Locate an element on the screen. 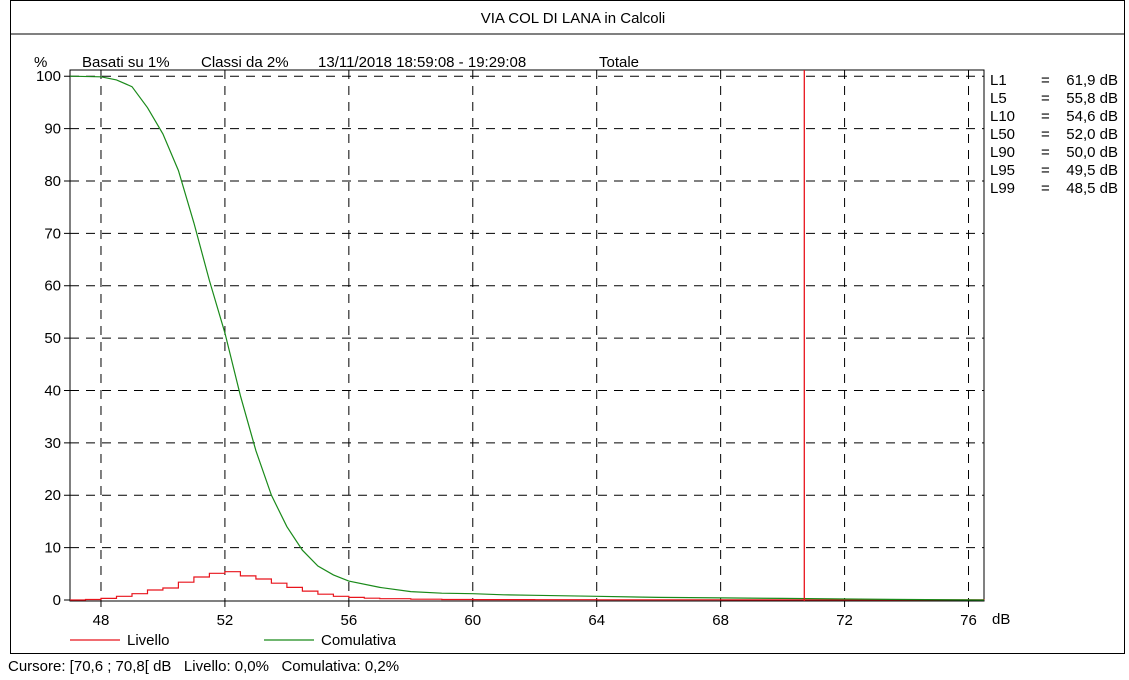  ln-value: 54,6 dB is located at coordinates (1092, 116).